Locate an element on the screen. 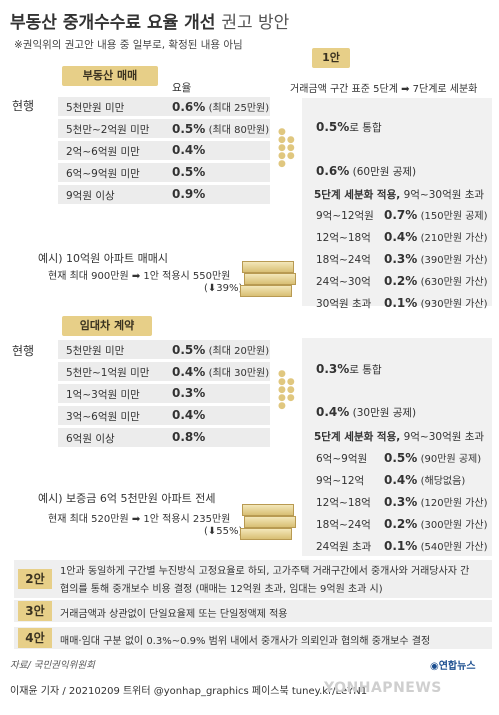 The image size is (499, 715). plan-row-rate: 0.1% (540만원 가산) is located at coordinates (436, 546).